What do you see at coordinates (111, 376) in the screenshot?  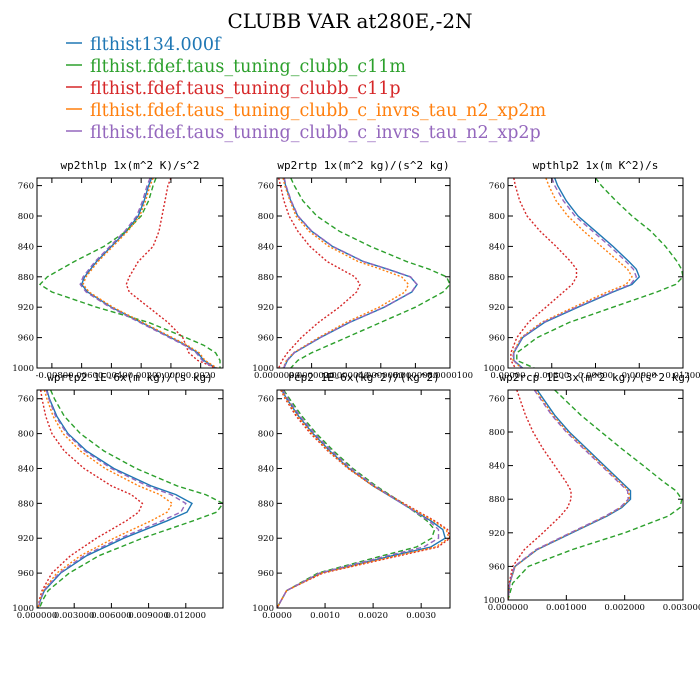 I see `x-tick-label: -0.0040` at bounding box center [111, 376].